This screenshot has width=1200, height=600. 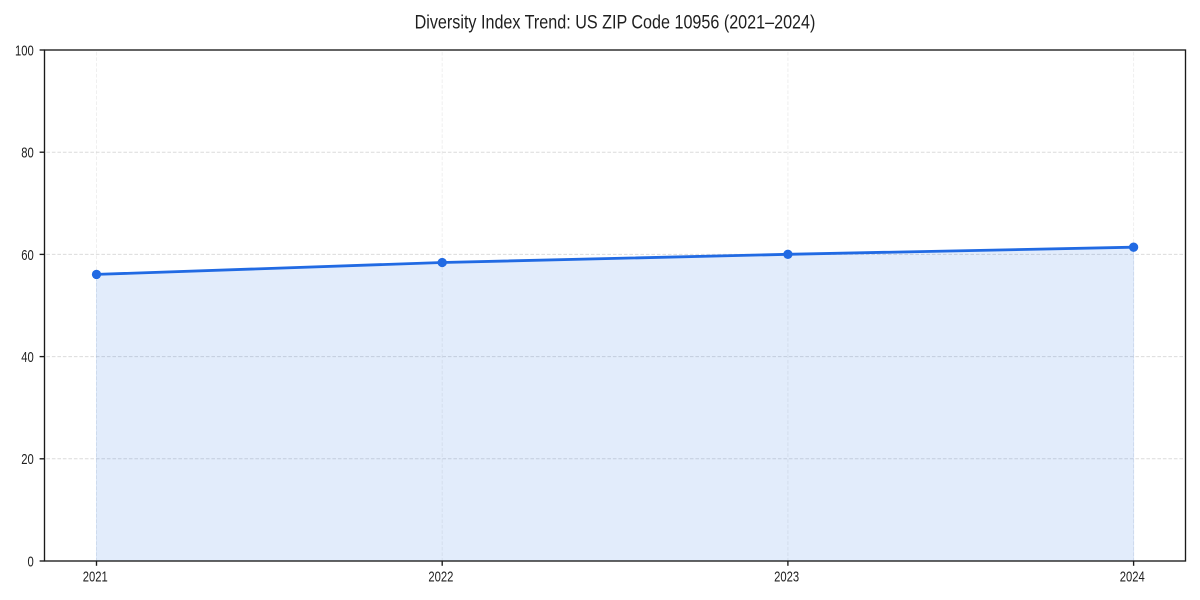 What do you see at coordinates (31, 561) in the screenshot?
I see `svg-text: 0` at bounding box center [31, 561].